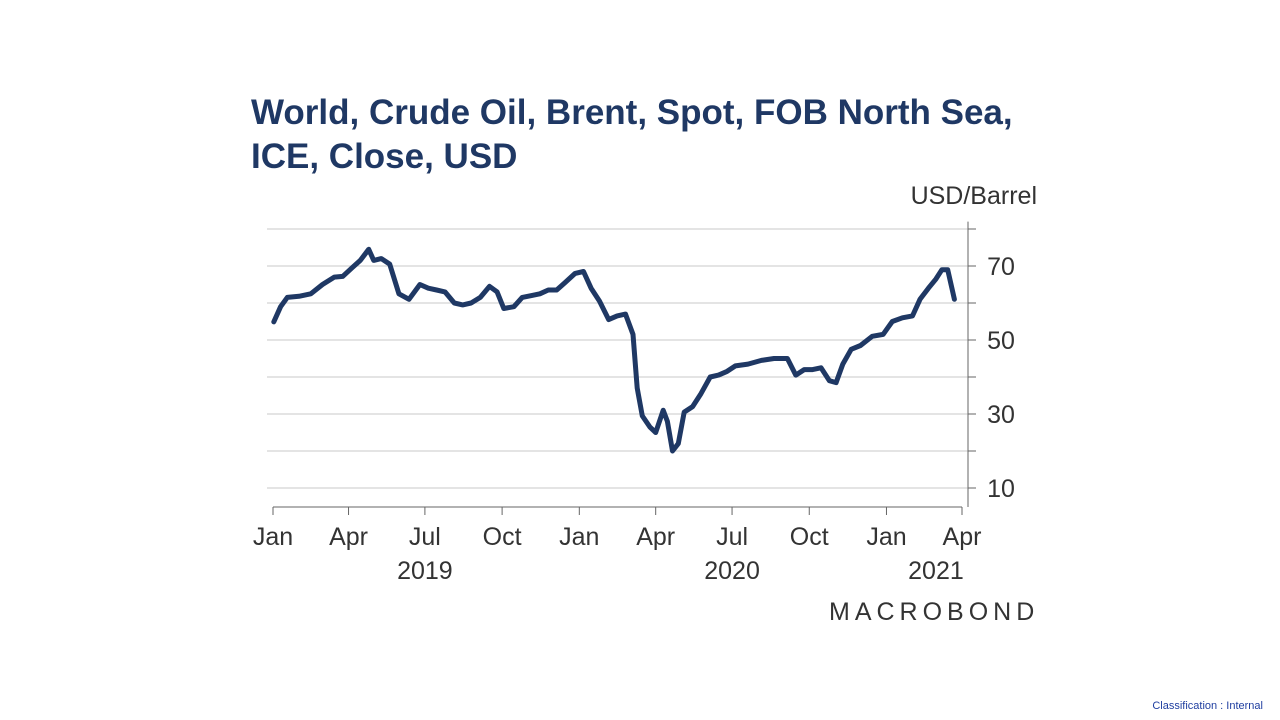 This screenshot has height=720, width=1280. I want to click on y-axis-ticks: 10 30 50 70, so click(991, 365).